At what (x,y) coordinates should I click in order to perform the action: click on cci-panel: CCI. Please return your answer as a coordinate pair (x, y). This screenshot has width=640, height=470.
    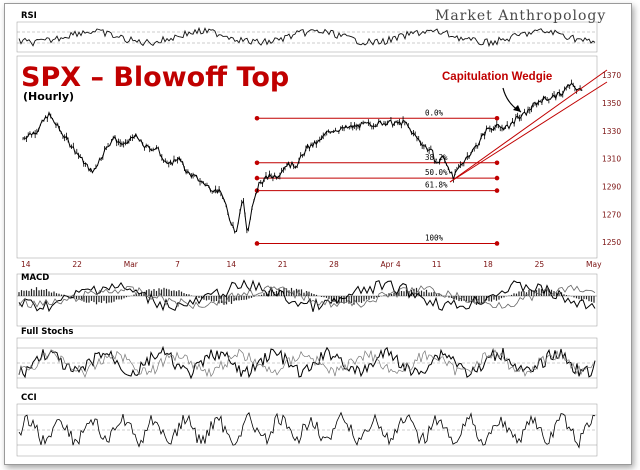
    Looking at the image, I should click on (307, 425).